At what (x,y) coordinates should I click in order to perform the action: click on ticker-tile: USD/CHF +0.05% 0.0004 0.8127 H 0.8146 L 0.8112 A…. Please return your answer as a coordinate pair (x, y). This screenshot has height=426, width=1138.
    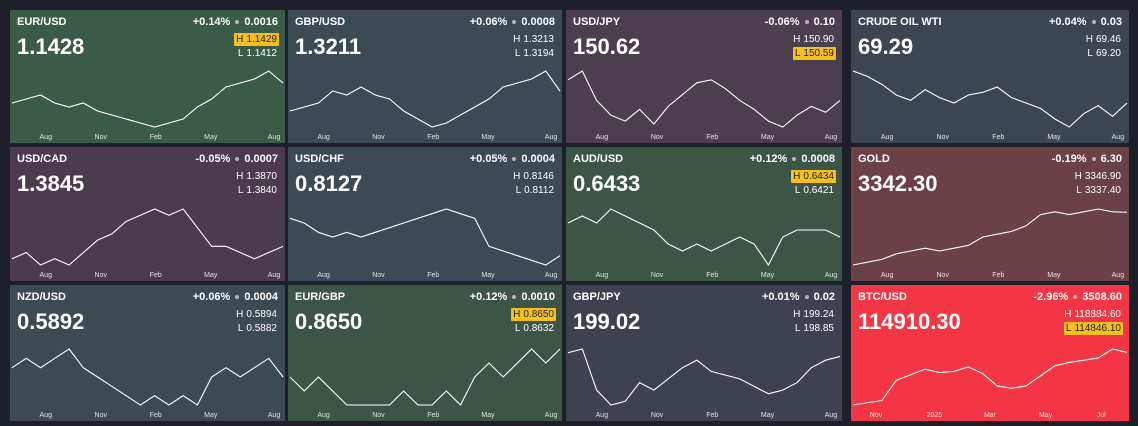
    Looking at the image, I should click on (425, 214).